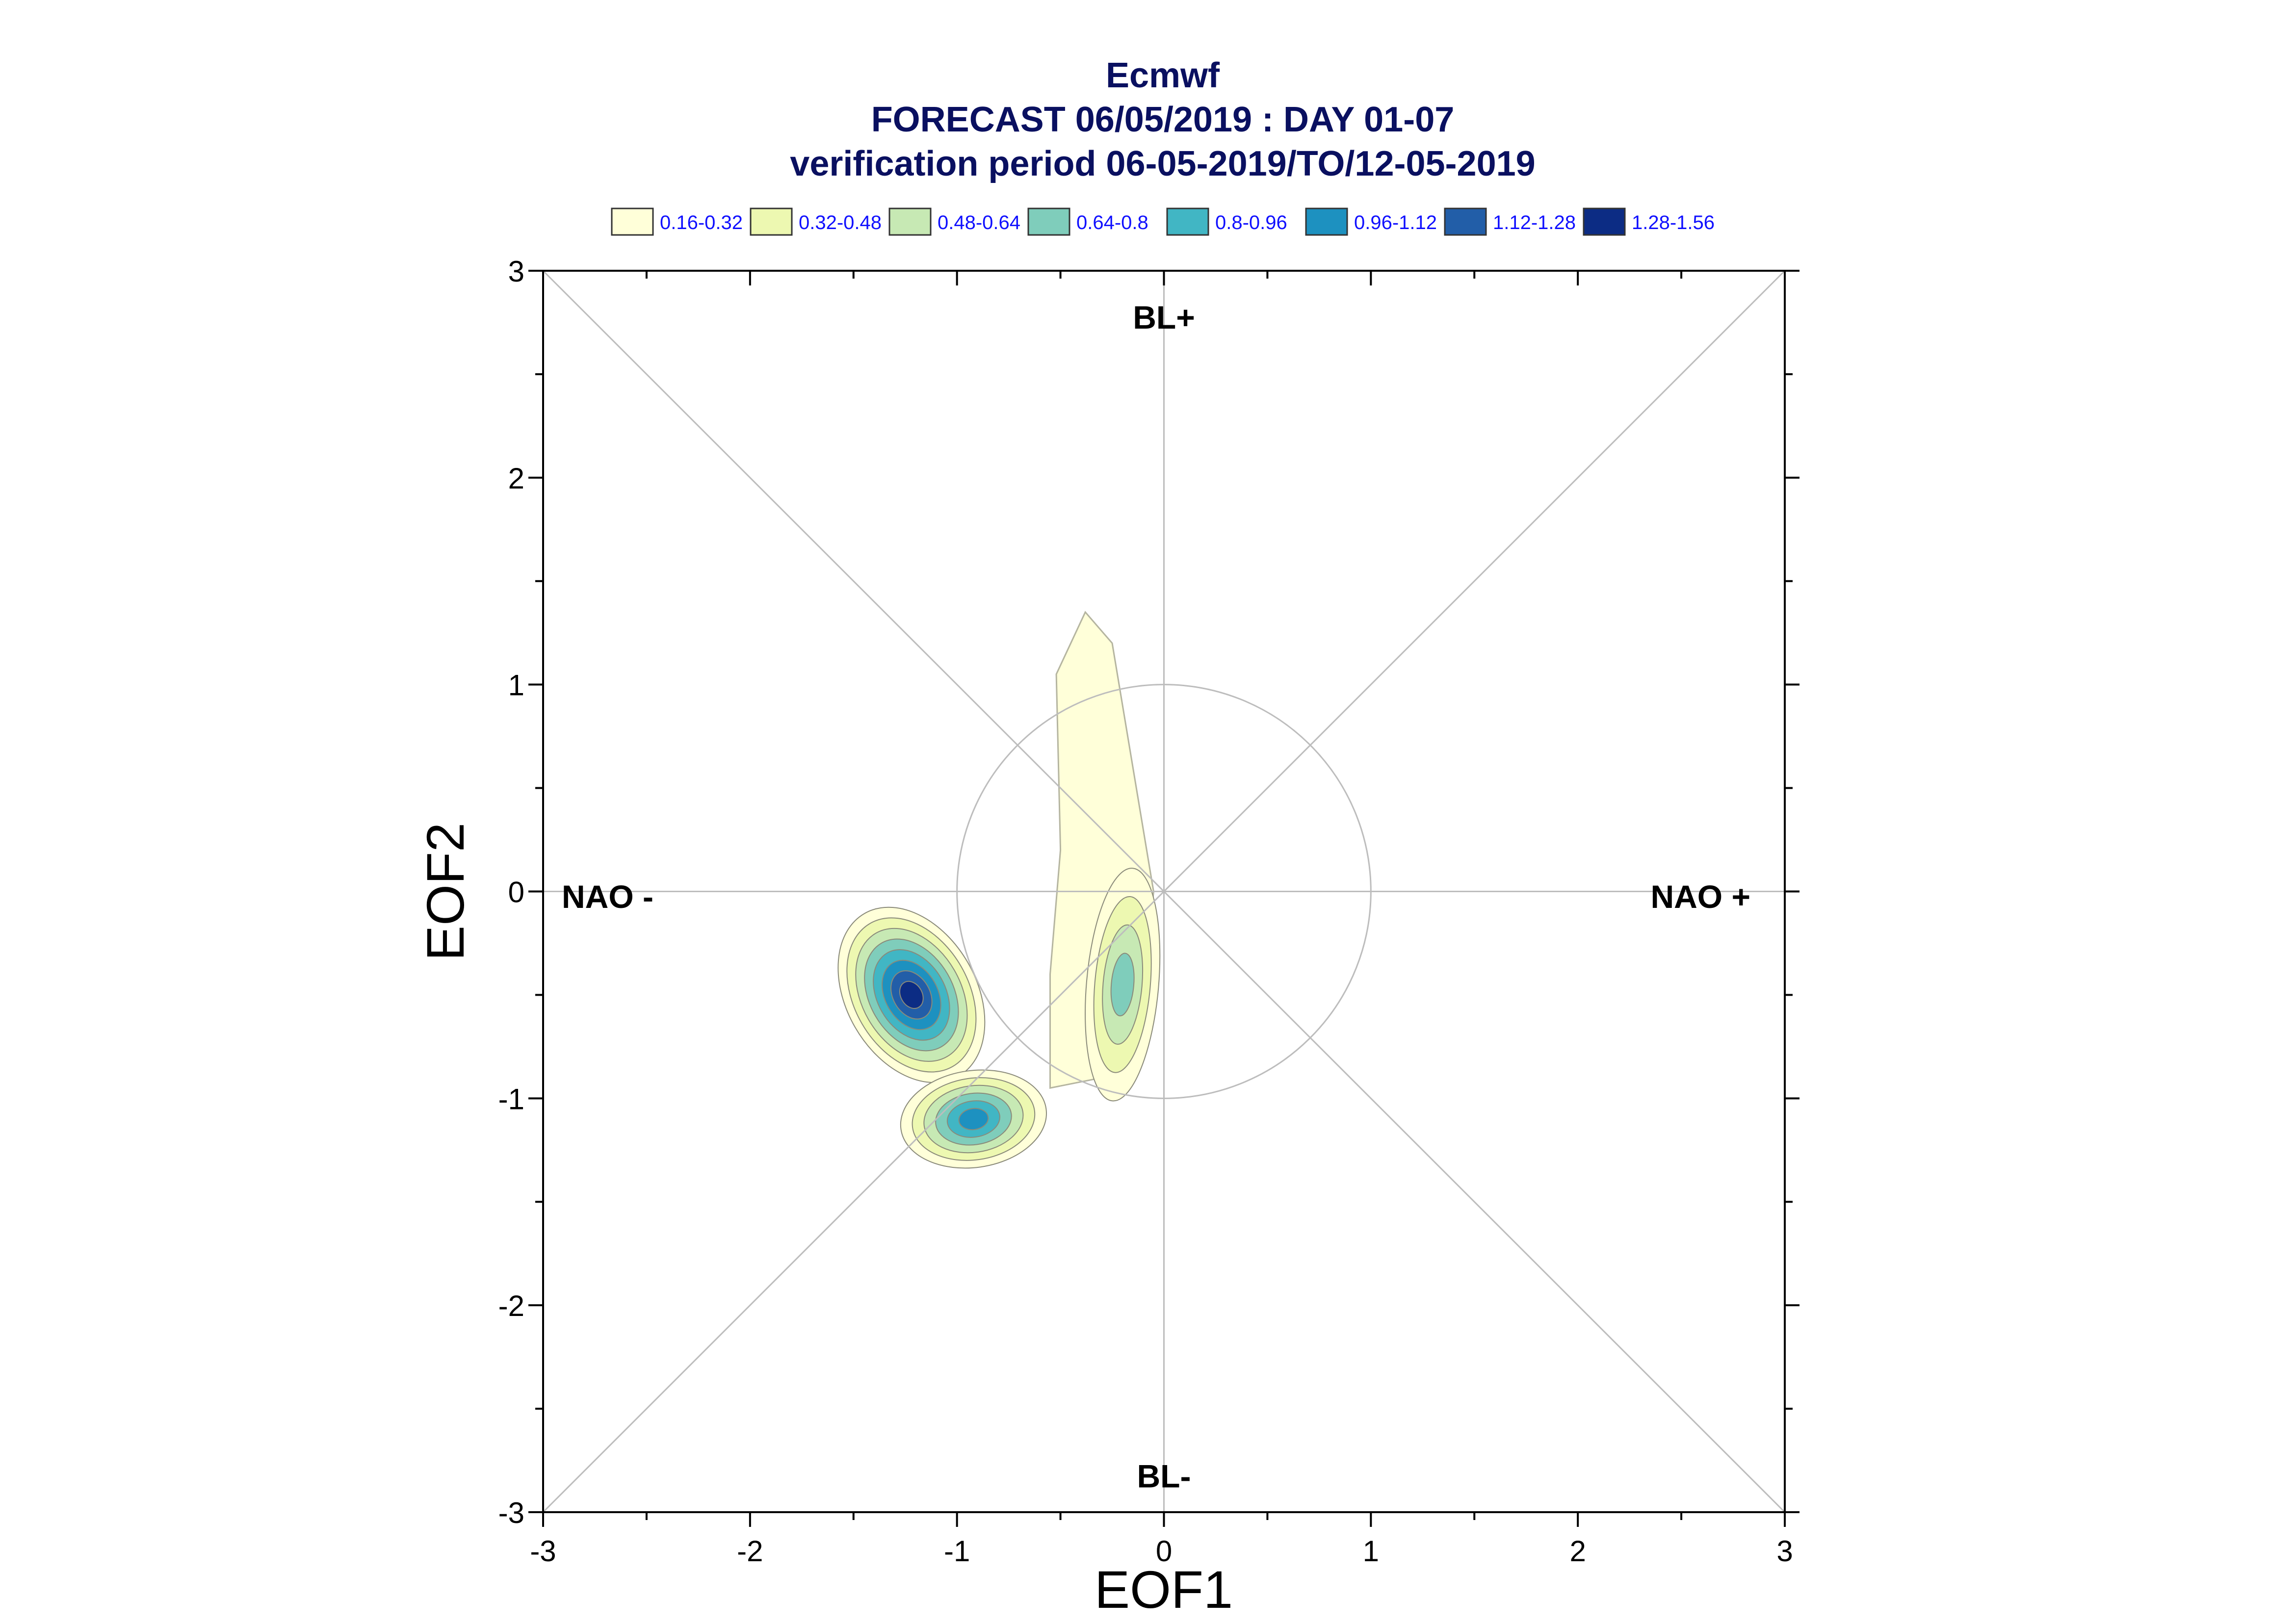 Image resolution: width=2295 pixels, height=1624 pixels. Describe the element at coordinates (750, 1551) in the screenshot. I see `x-tick-label: -2` at that location.